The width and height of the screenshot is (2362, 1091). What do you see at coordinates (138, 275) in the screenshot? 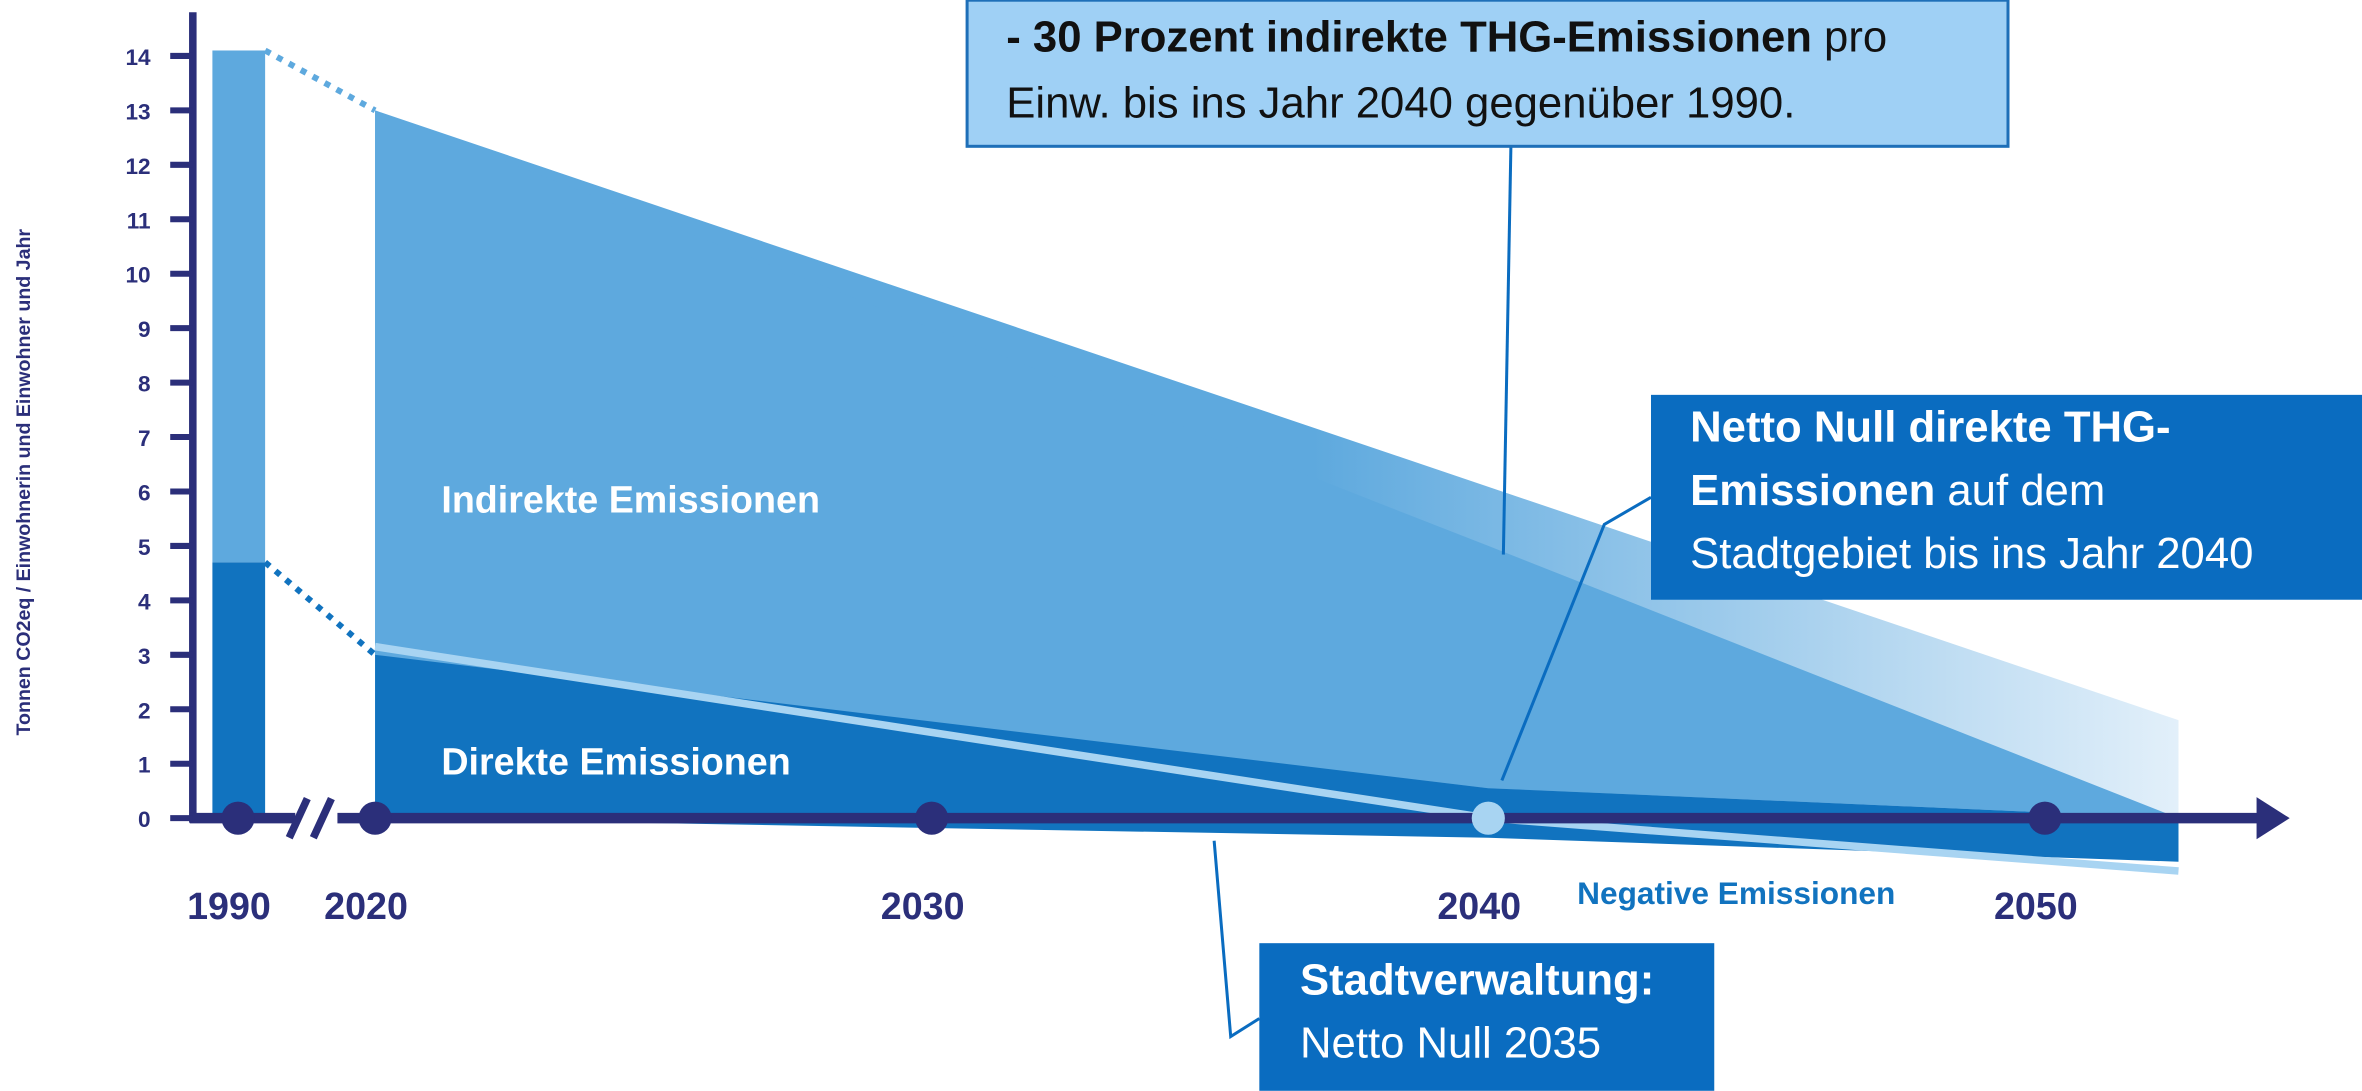
I see `y-tick-label: 10` at bounding box center [138, 275].